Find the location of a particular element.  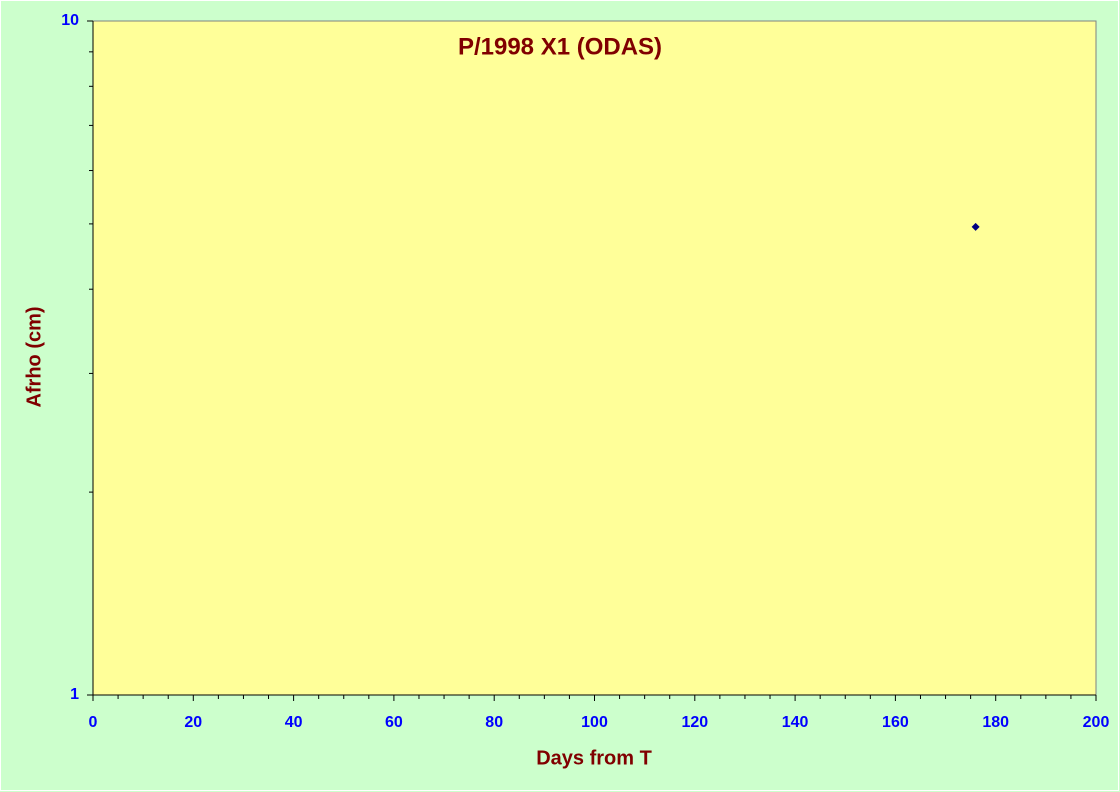

x-tick-label: 160 is located at coordinates (895, 722).